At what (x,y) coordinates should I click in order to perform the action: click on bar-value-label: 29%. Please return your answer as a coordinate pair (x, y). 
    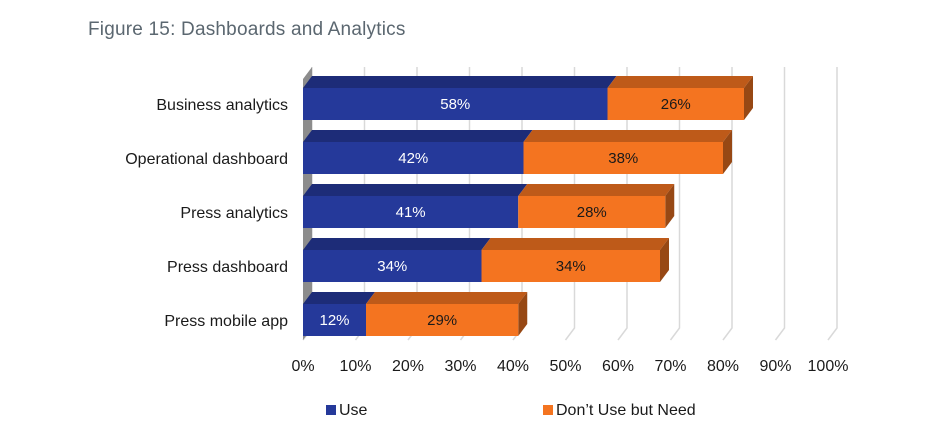
    Looking at the image, I should click on (442, 320).